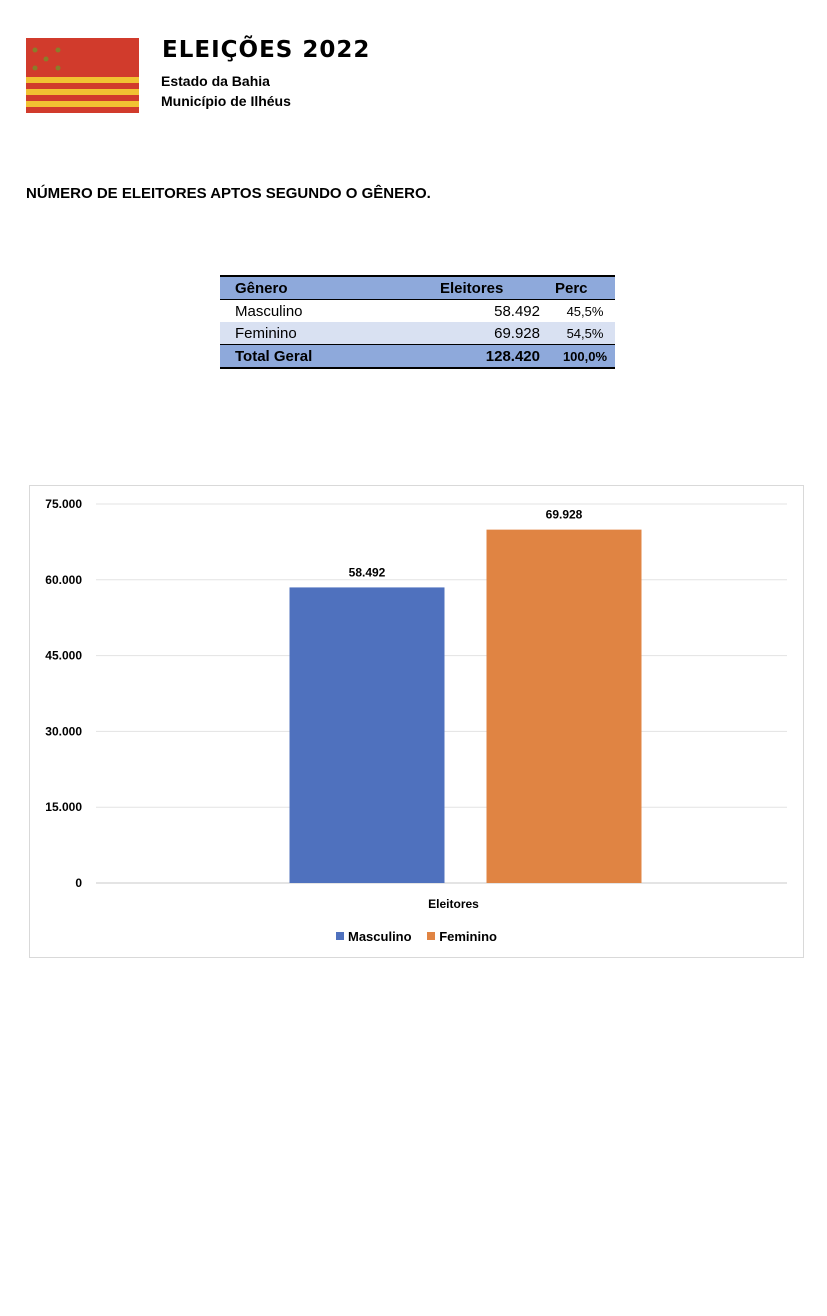 The height and width of the screenshot is (1316, 827). What do you see at coordinates (266, 50) in the screenshot?
I see `page-title: ELEIÇÕES 2022` at bounding box center [266, 50].